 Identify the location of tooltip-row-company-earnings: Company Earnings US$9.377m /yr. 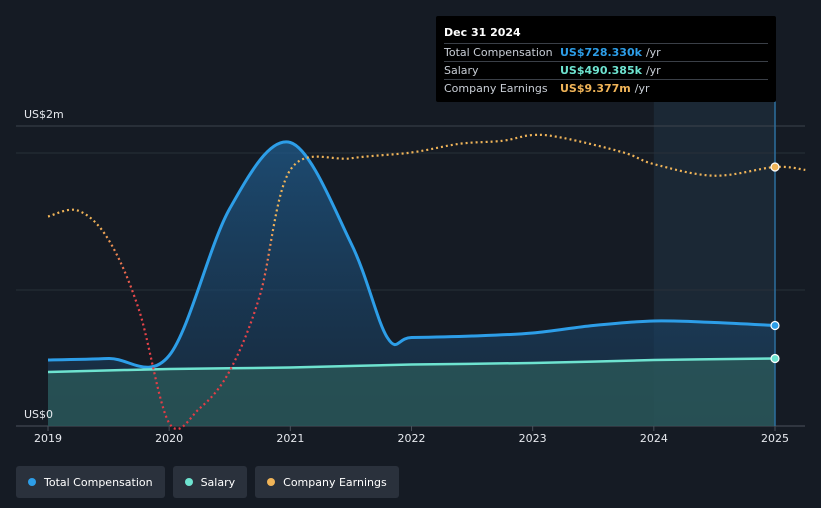
(606, 88).